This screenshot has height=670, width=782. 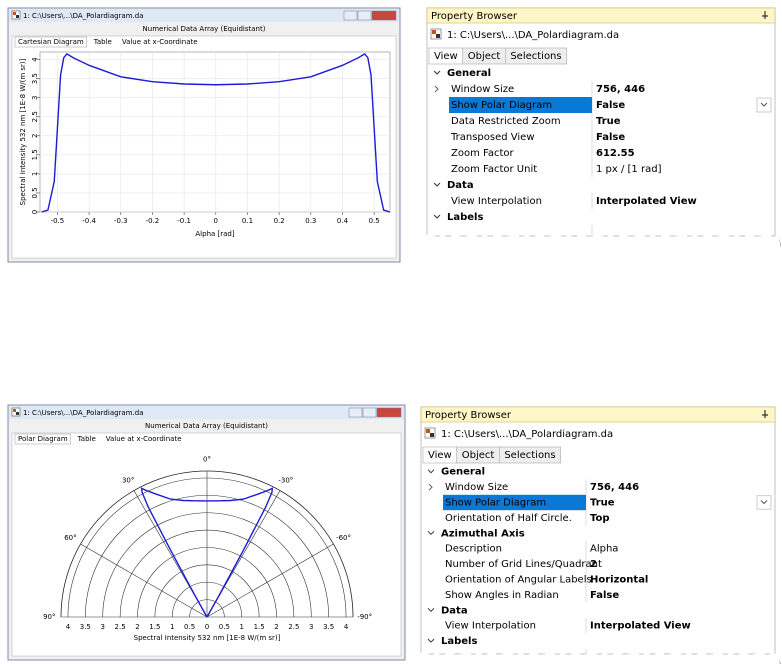 I want to click on property-value: 612.55, so click(x=615, y=153).